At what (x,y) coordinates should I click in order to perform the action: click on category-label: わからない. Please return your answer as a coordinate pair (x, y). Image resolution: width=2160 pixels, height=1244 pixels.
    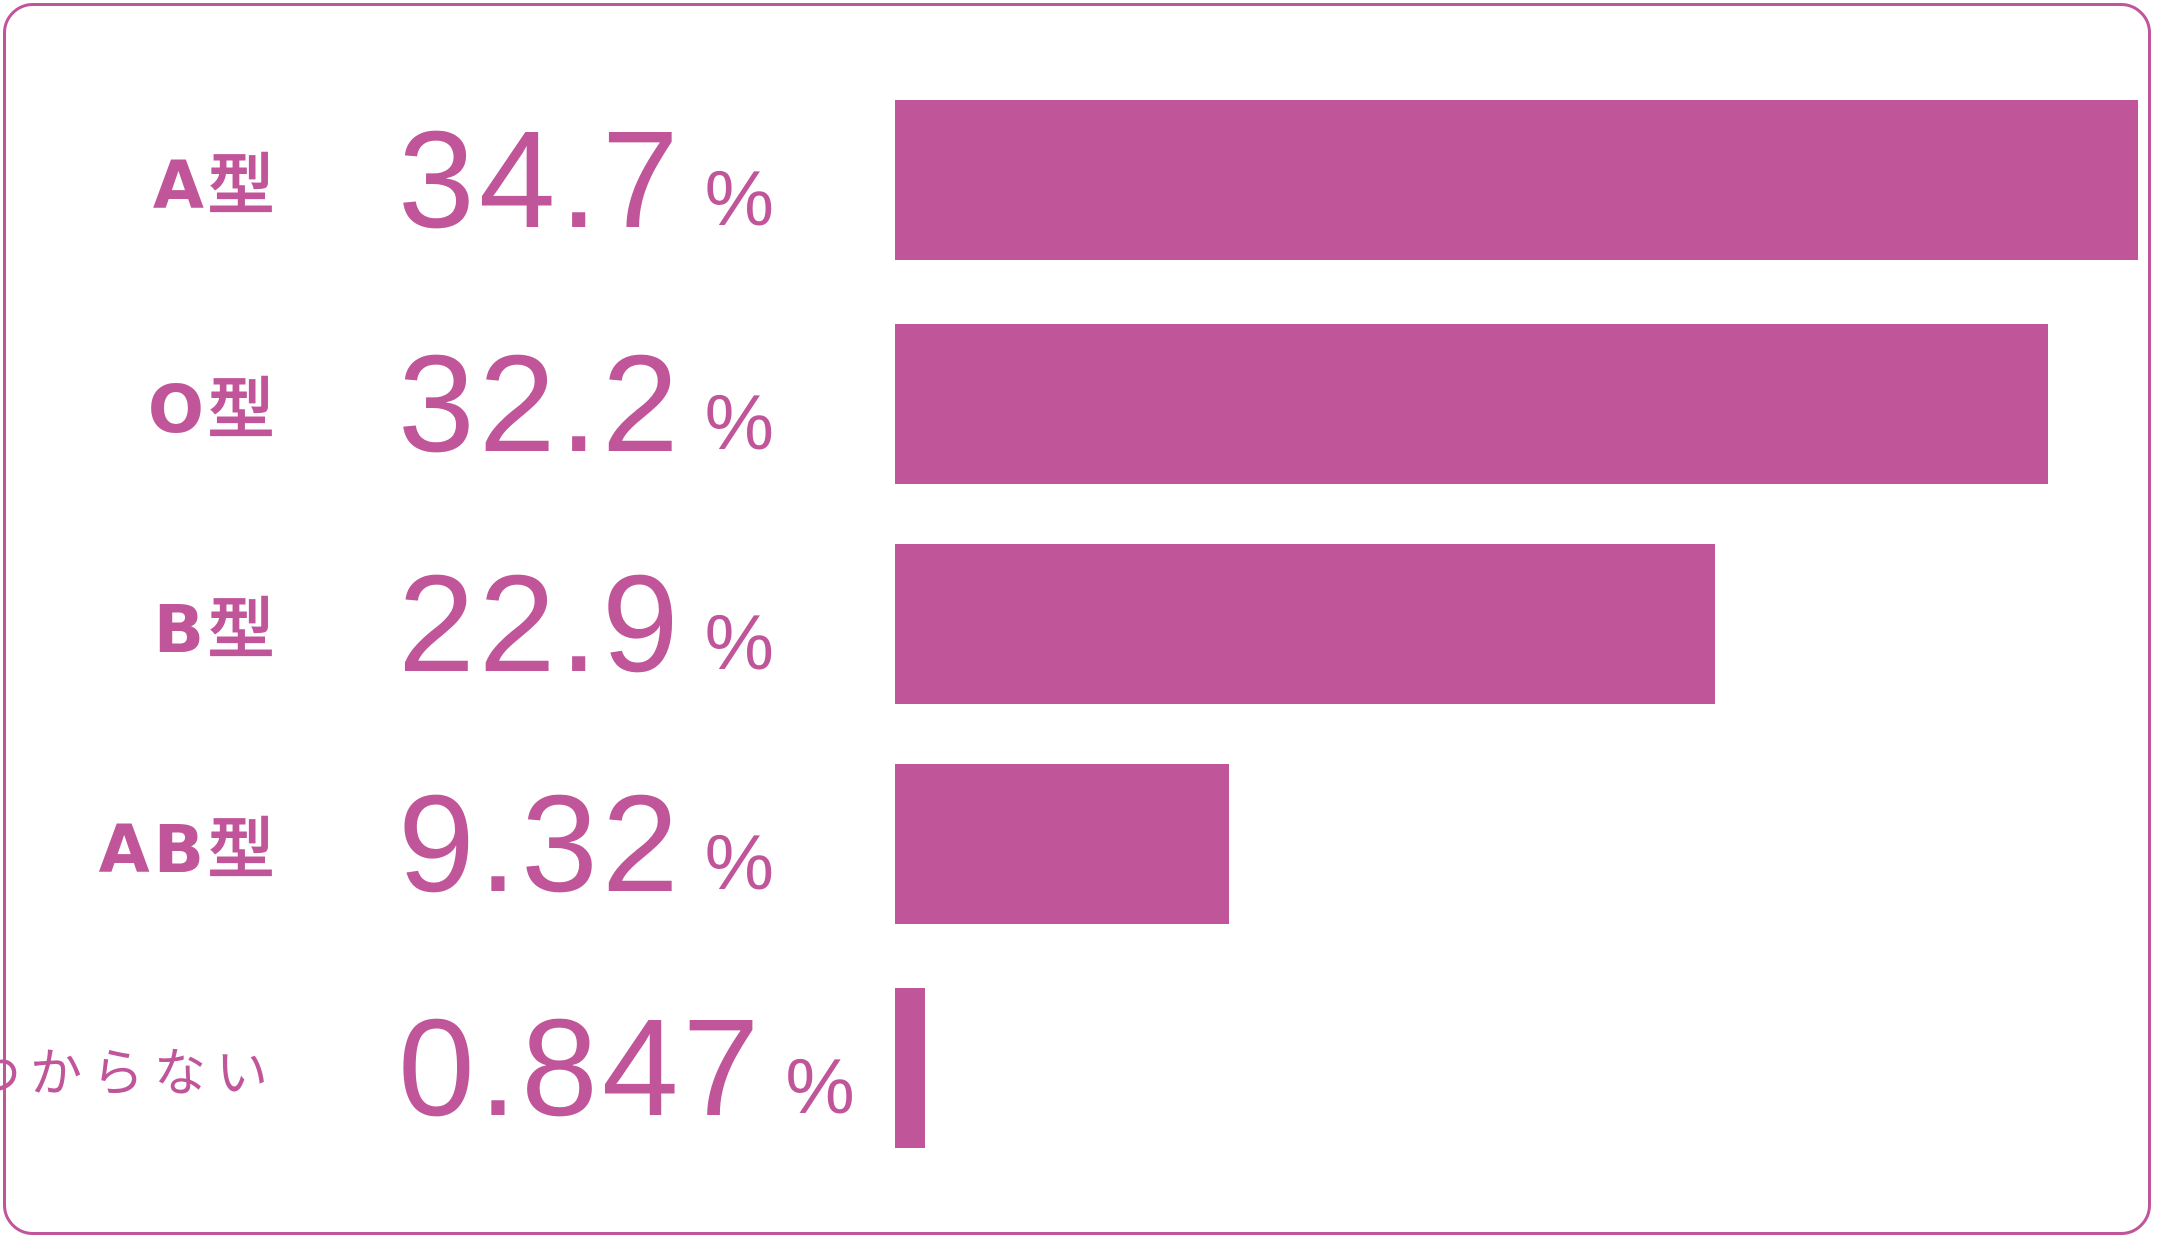
    Looking at the image, I should click on (139, 1073).